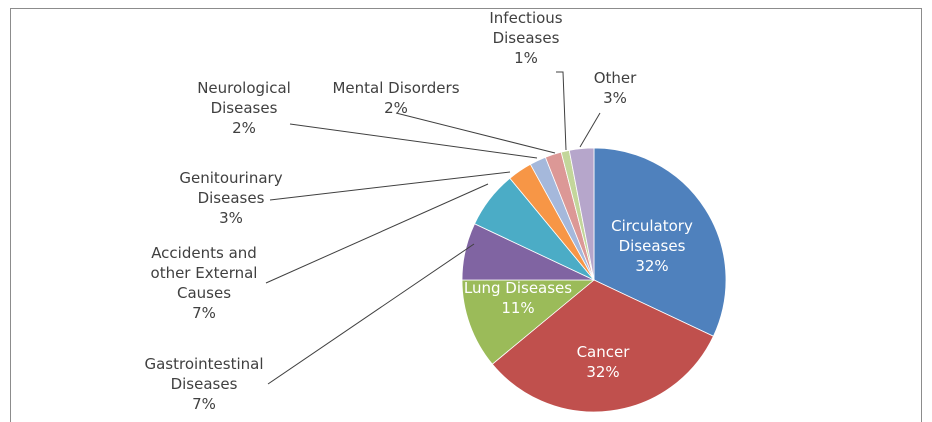 This screenshot has width=932, height=422. What do you see at coordinates (526, 28) in the screenshot?
I see `category-label: Infectious Diseases` at bounding box center [526, 28].